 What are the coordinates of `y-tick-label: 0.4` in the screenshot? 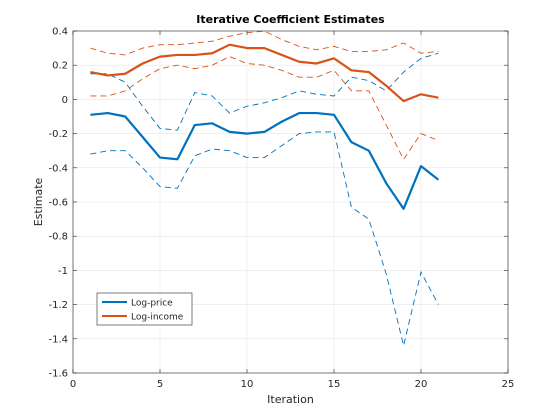 It's located at (60, 32).